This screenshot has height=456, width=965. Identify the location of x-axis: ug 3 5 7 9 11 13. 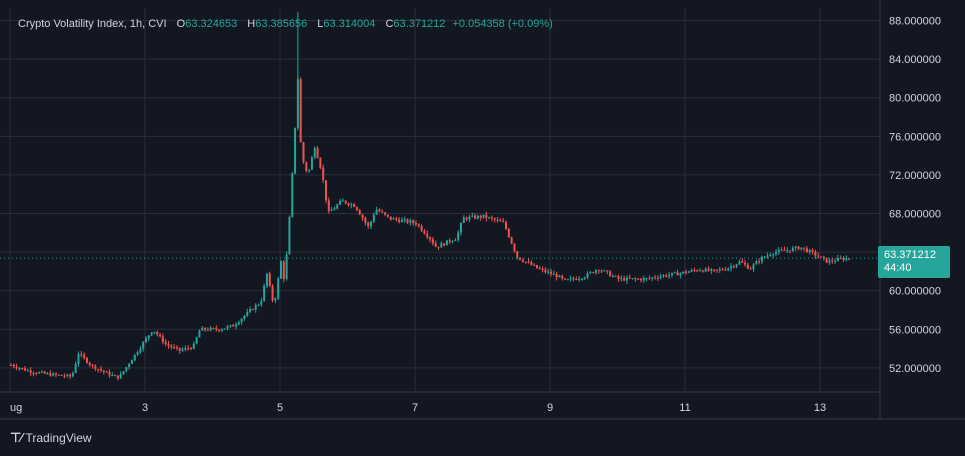
(482, 405).